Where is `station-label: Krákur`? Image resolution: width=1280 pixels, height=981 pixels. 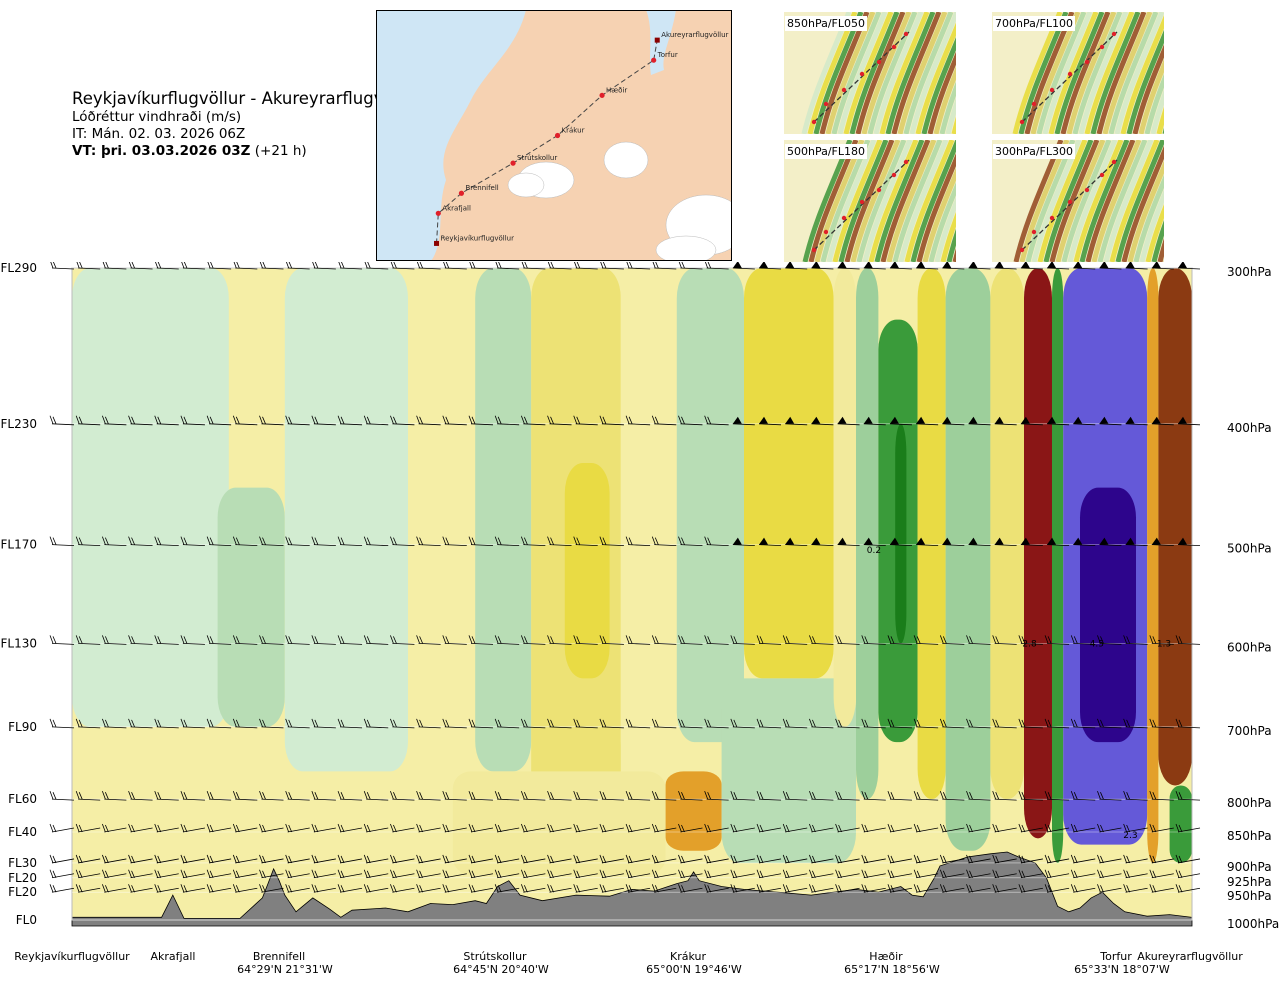 station-label: Krákur is located at coordinates (688, 956).